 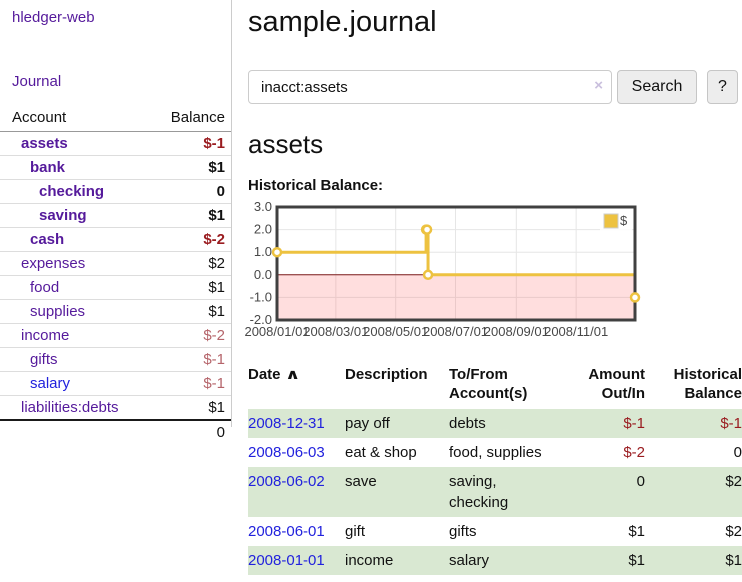 I want to click on account-row: supplies $1, so click(x=116, y=311).